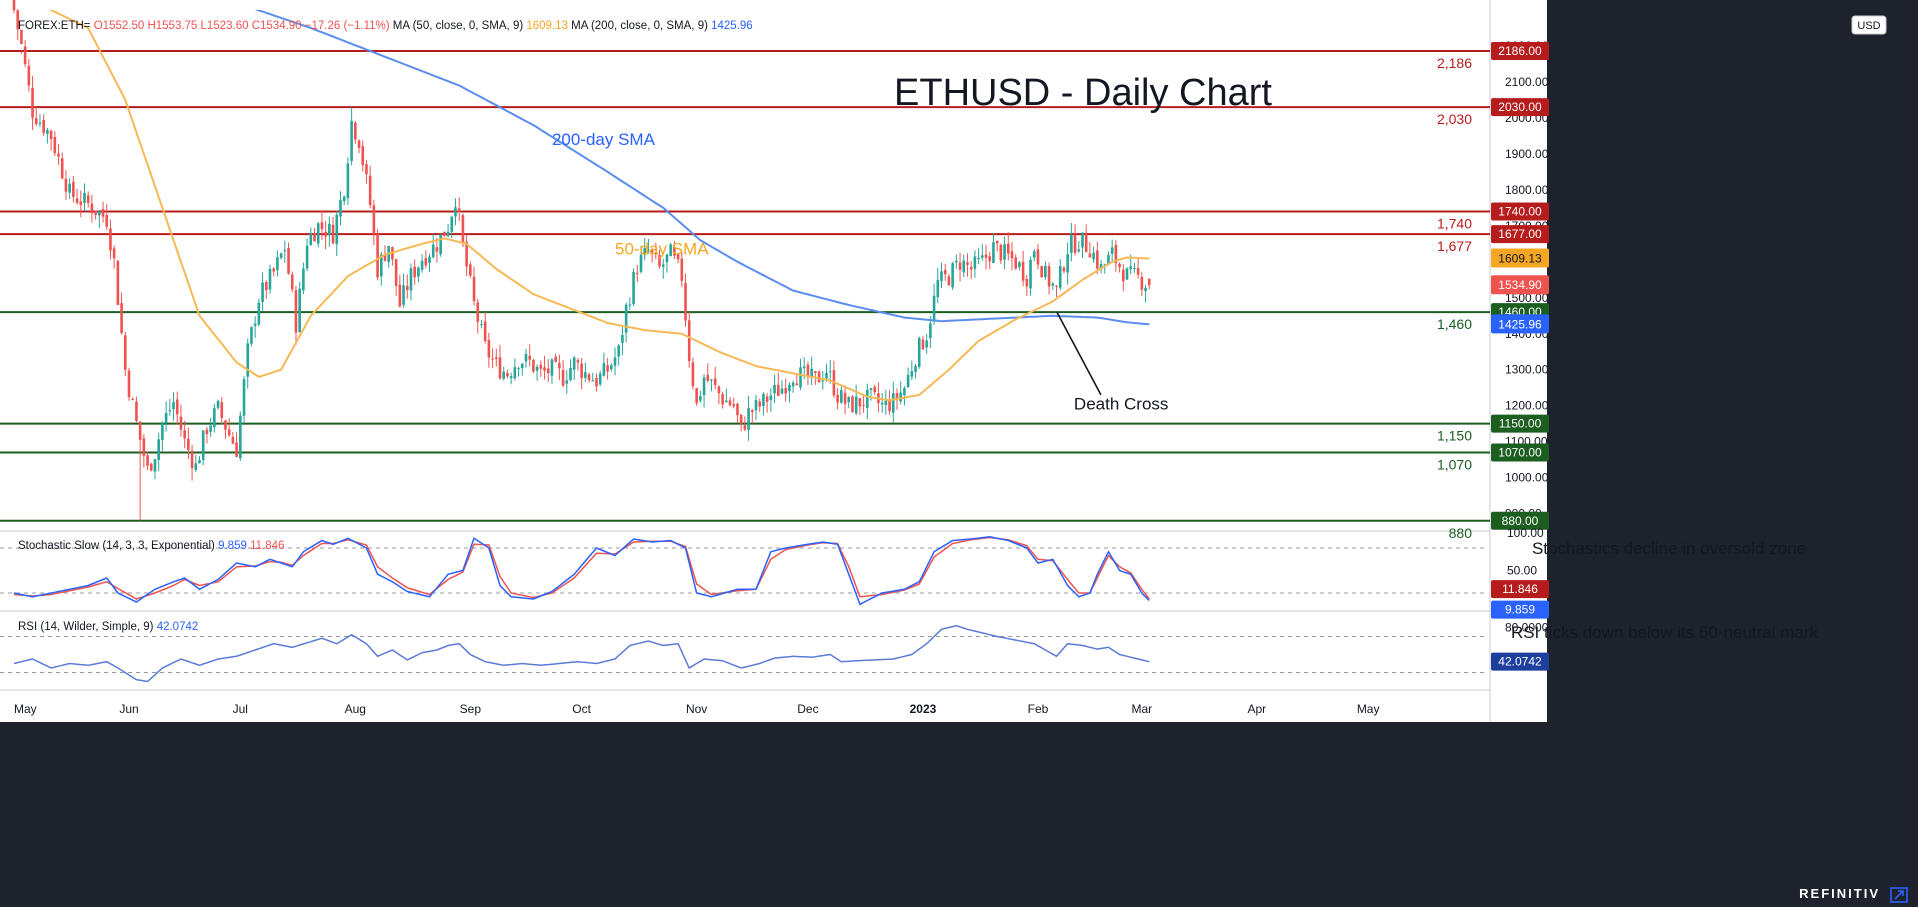 This screenshot has width=1918, height=907. I want to click on y-tick-label: 1500.00, so click(1527, 298).